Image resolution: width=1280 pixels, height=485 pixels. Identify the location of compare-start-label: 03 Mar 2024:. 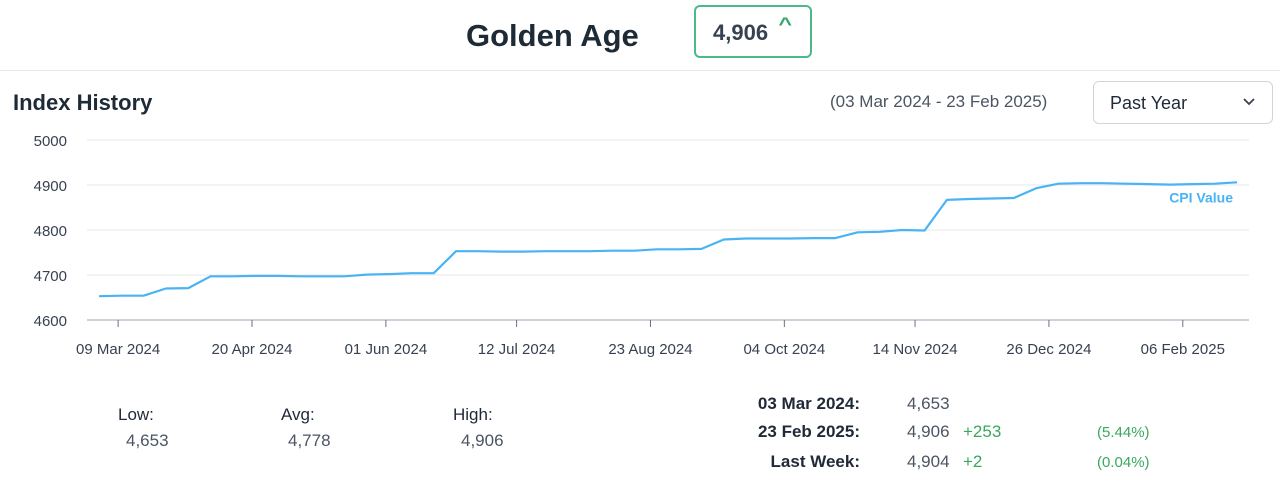
(808, 403).